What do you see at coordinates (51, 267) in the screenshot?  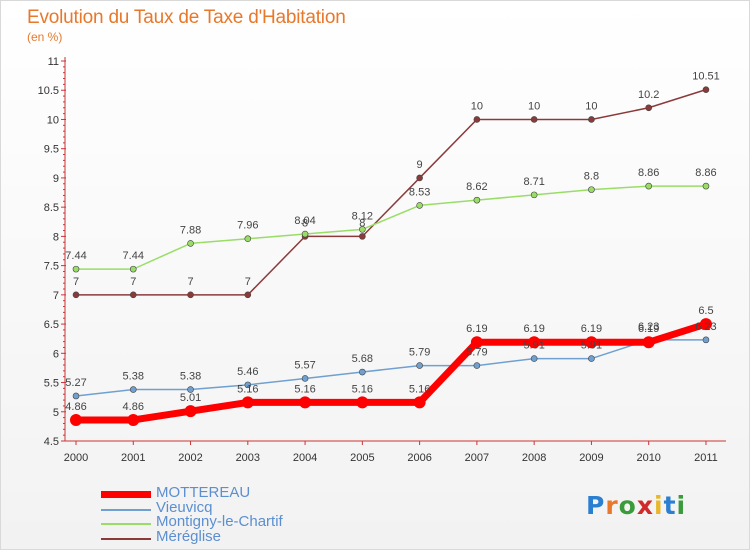 I see `y-tick-label: 7.5` at bounding box center [51, 267].